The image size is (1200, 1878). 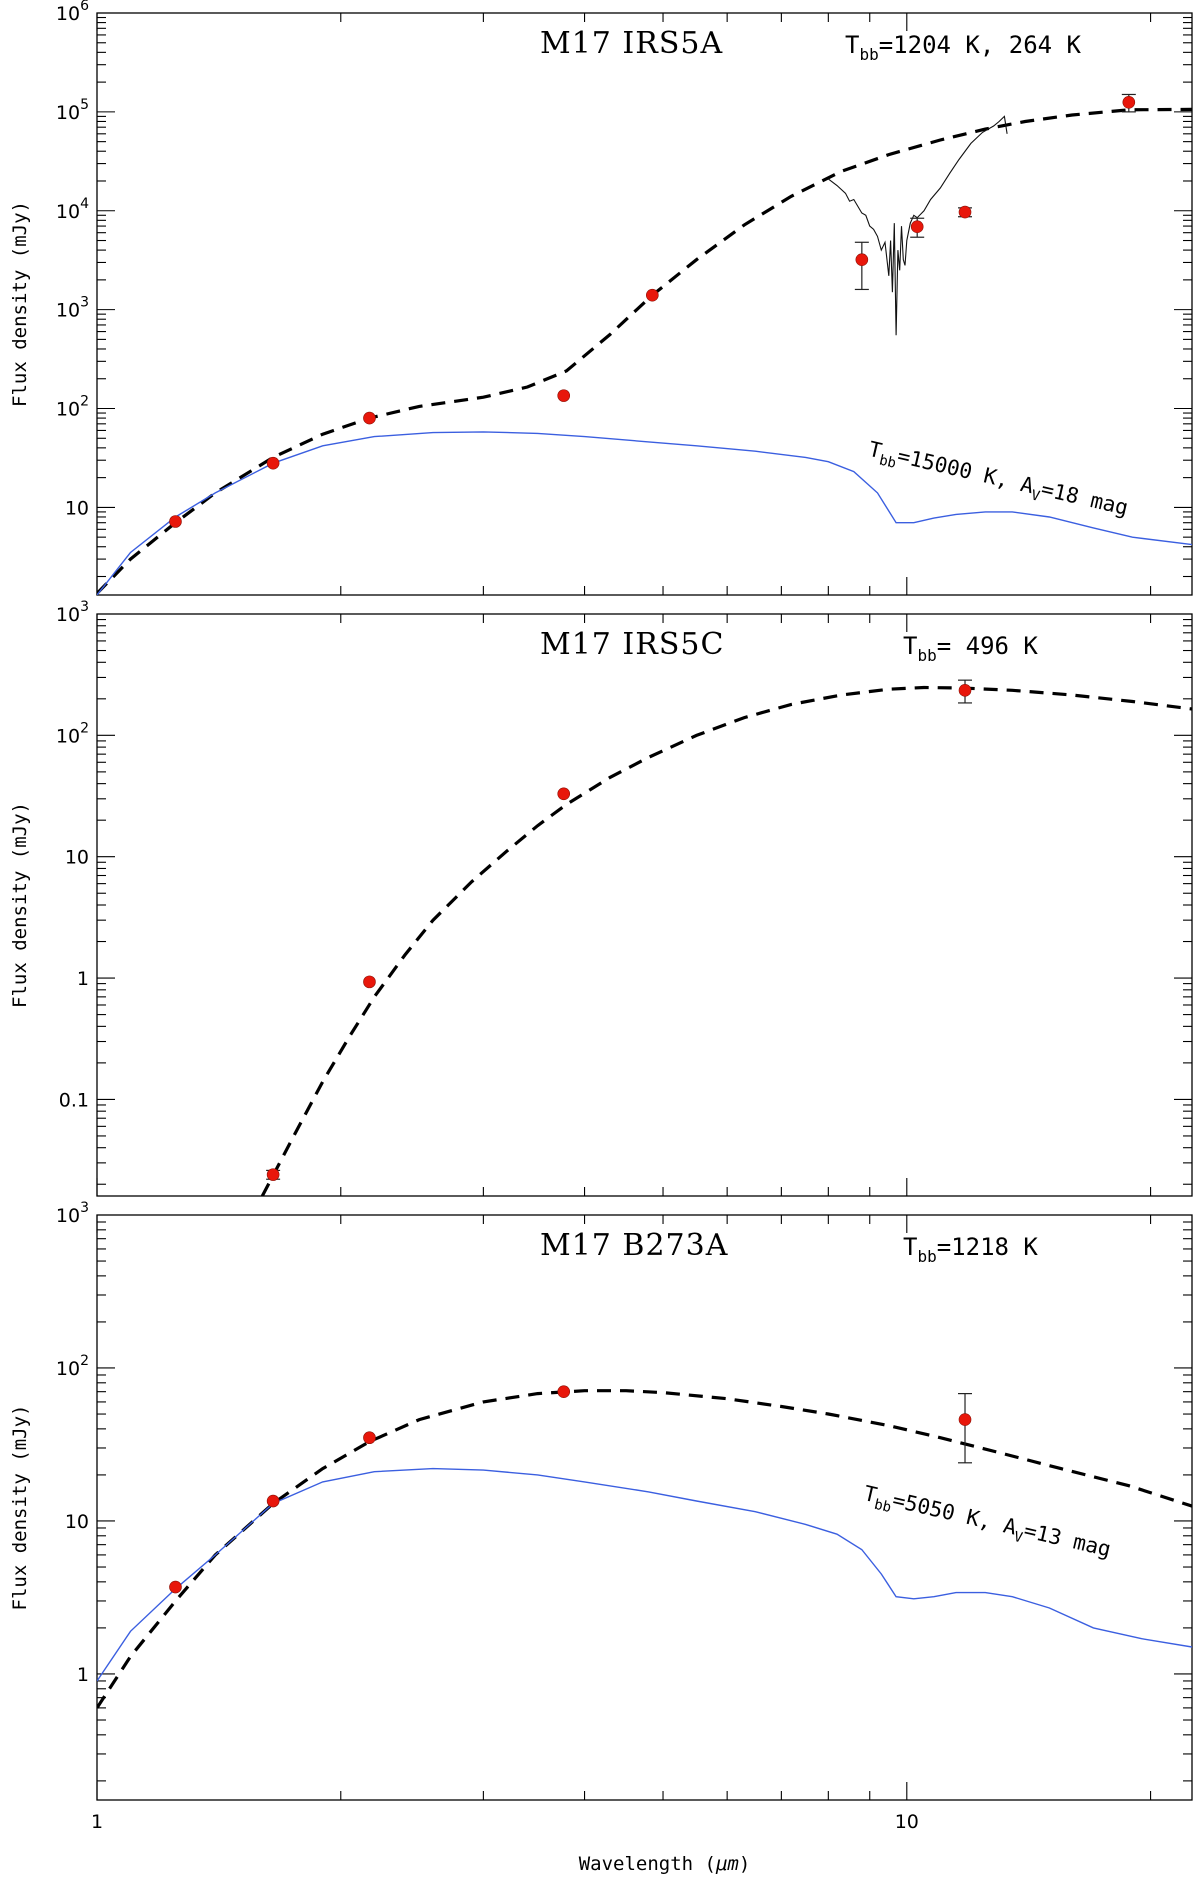 I want to click on panel-title: M17 IRS5C, so click(x=632, y=644).